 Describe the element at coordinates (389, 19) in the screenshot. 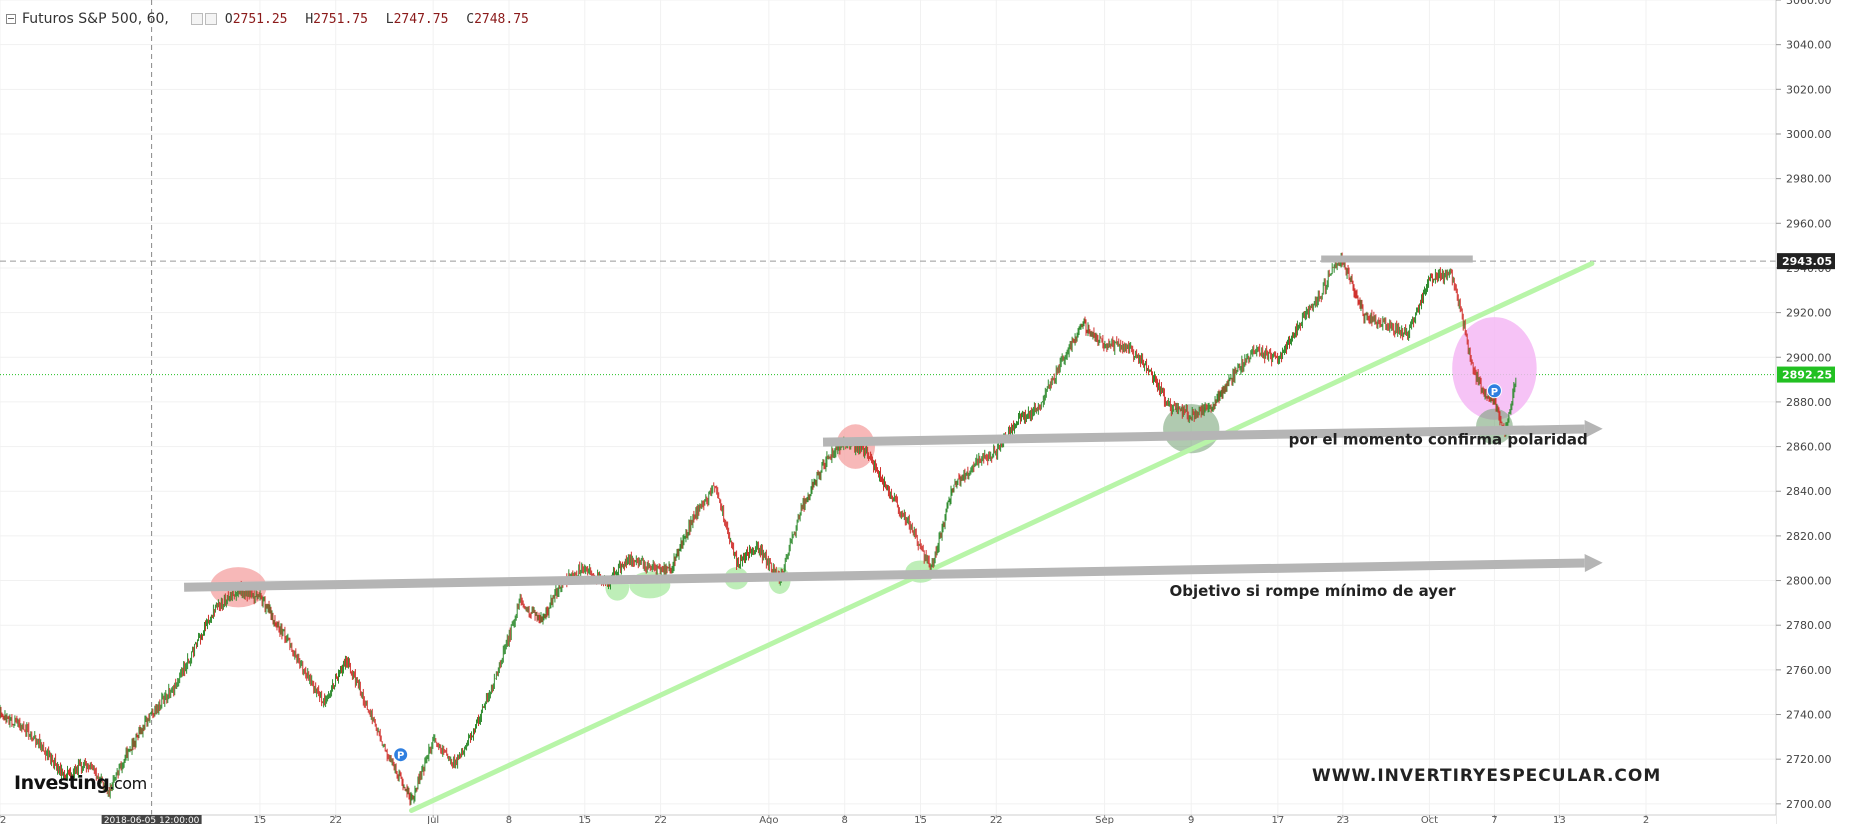

I see `low-label: L` at that location.